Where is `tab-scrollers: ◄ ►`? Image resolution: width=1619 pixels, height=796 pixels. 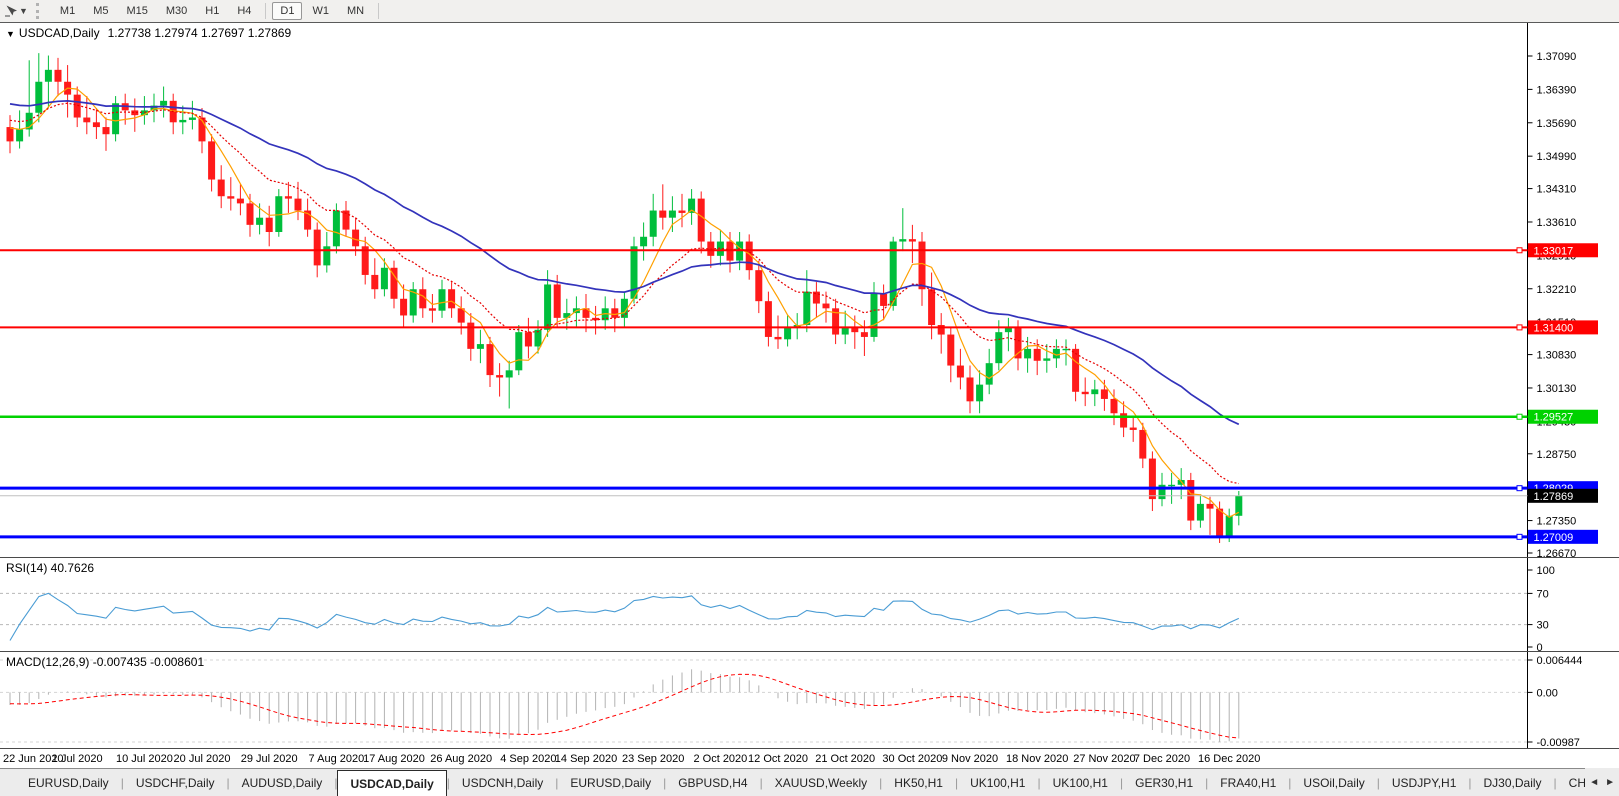 tab-scrollers: ◄ ► is located at coordinates (1602, 782).